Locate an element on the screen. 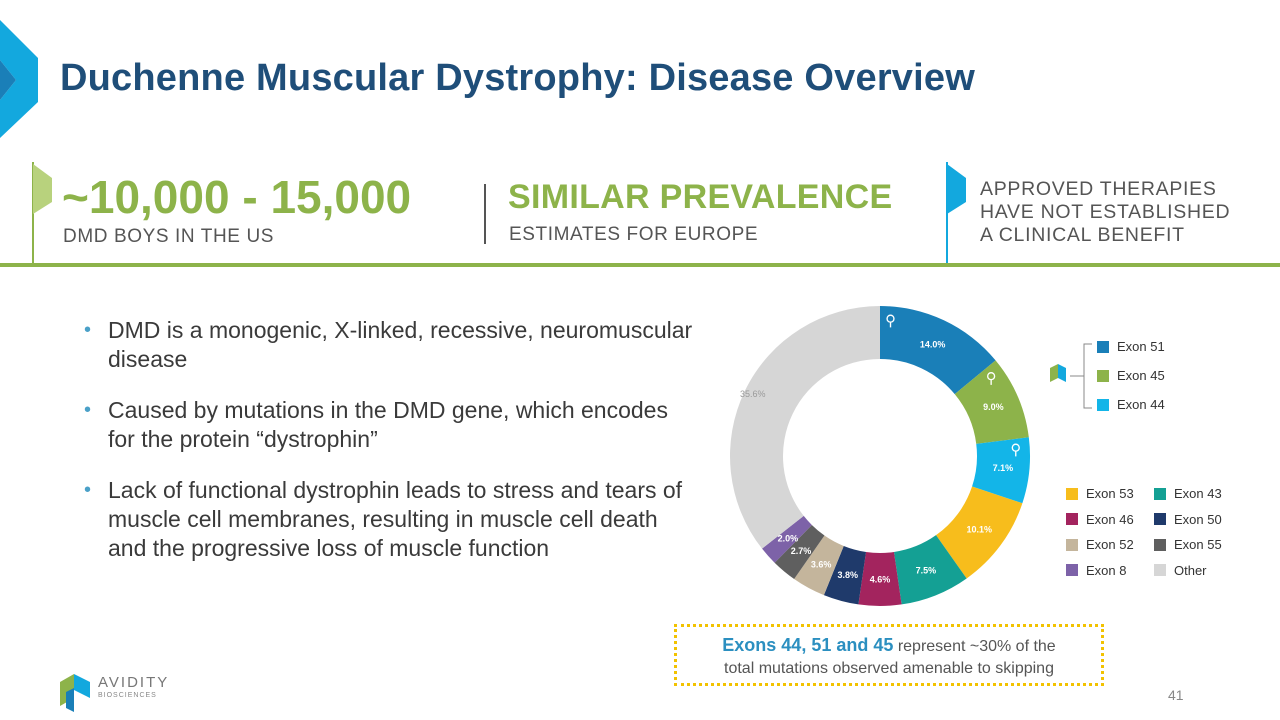 Image resolution: width=1280 pixels, height=720 pixels. corner-chevron-decoration is located at coordinates (19, 79).